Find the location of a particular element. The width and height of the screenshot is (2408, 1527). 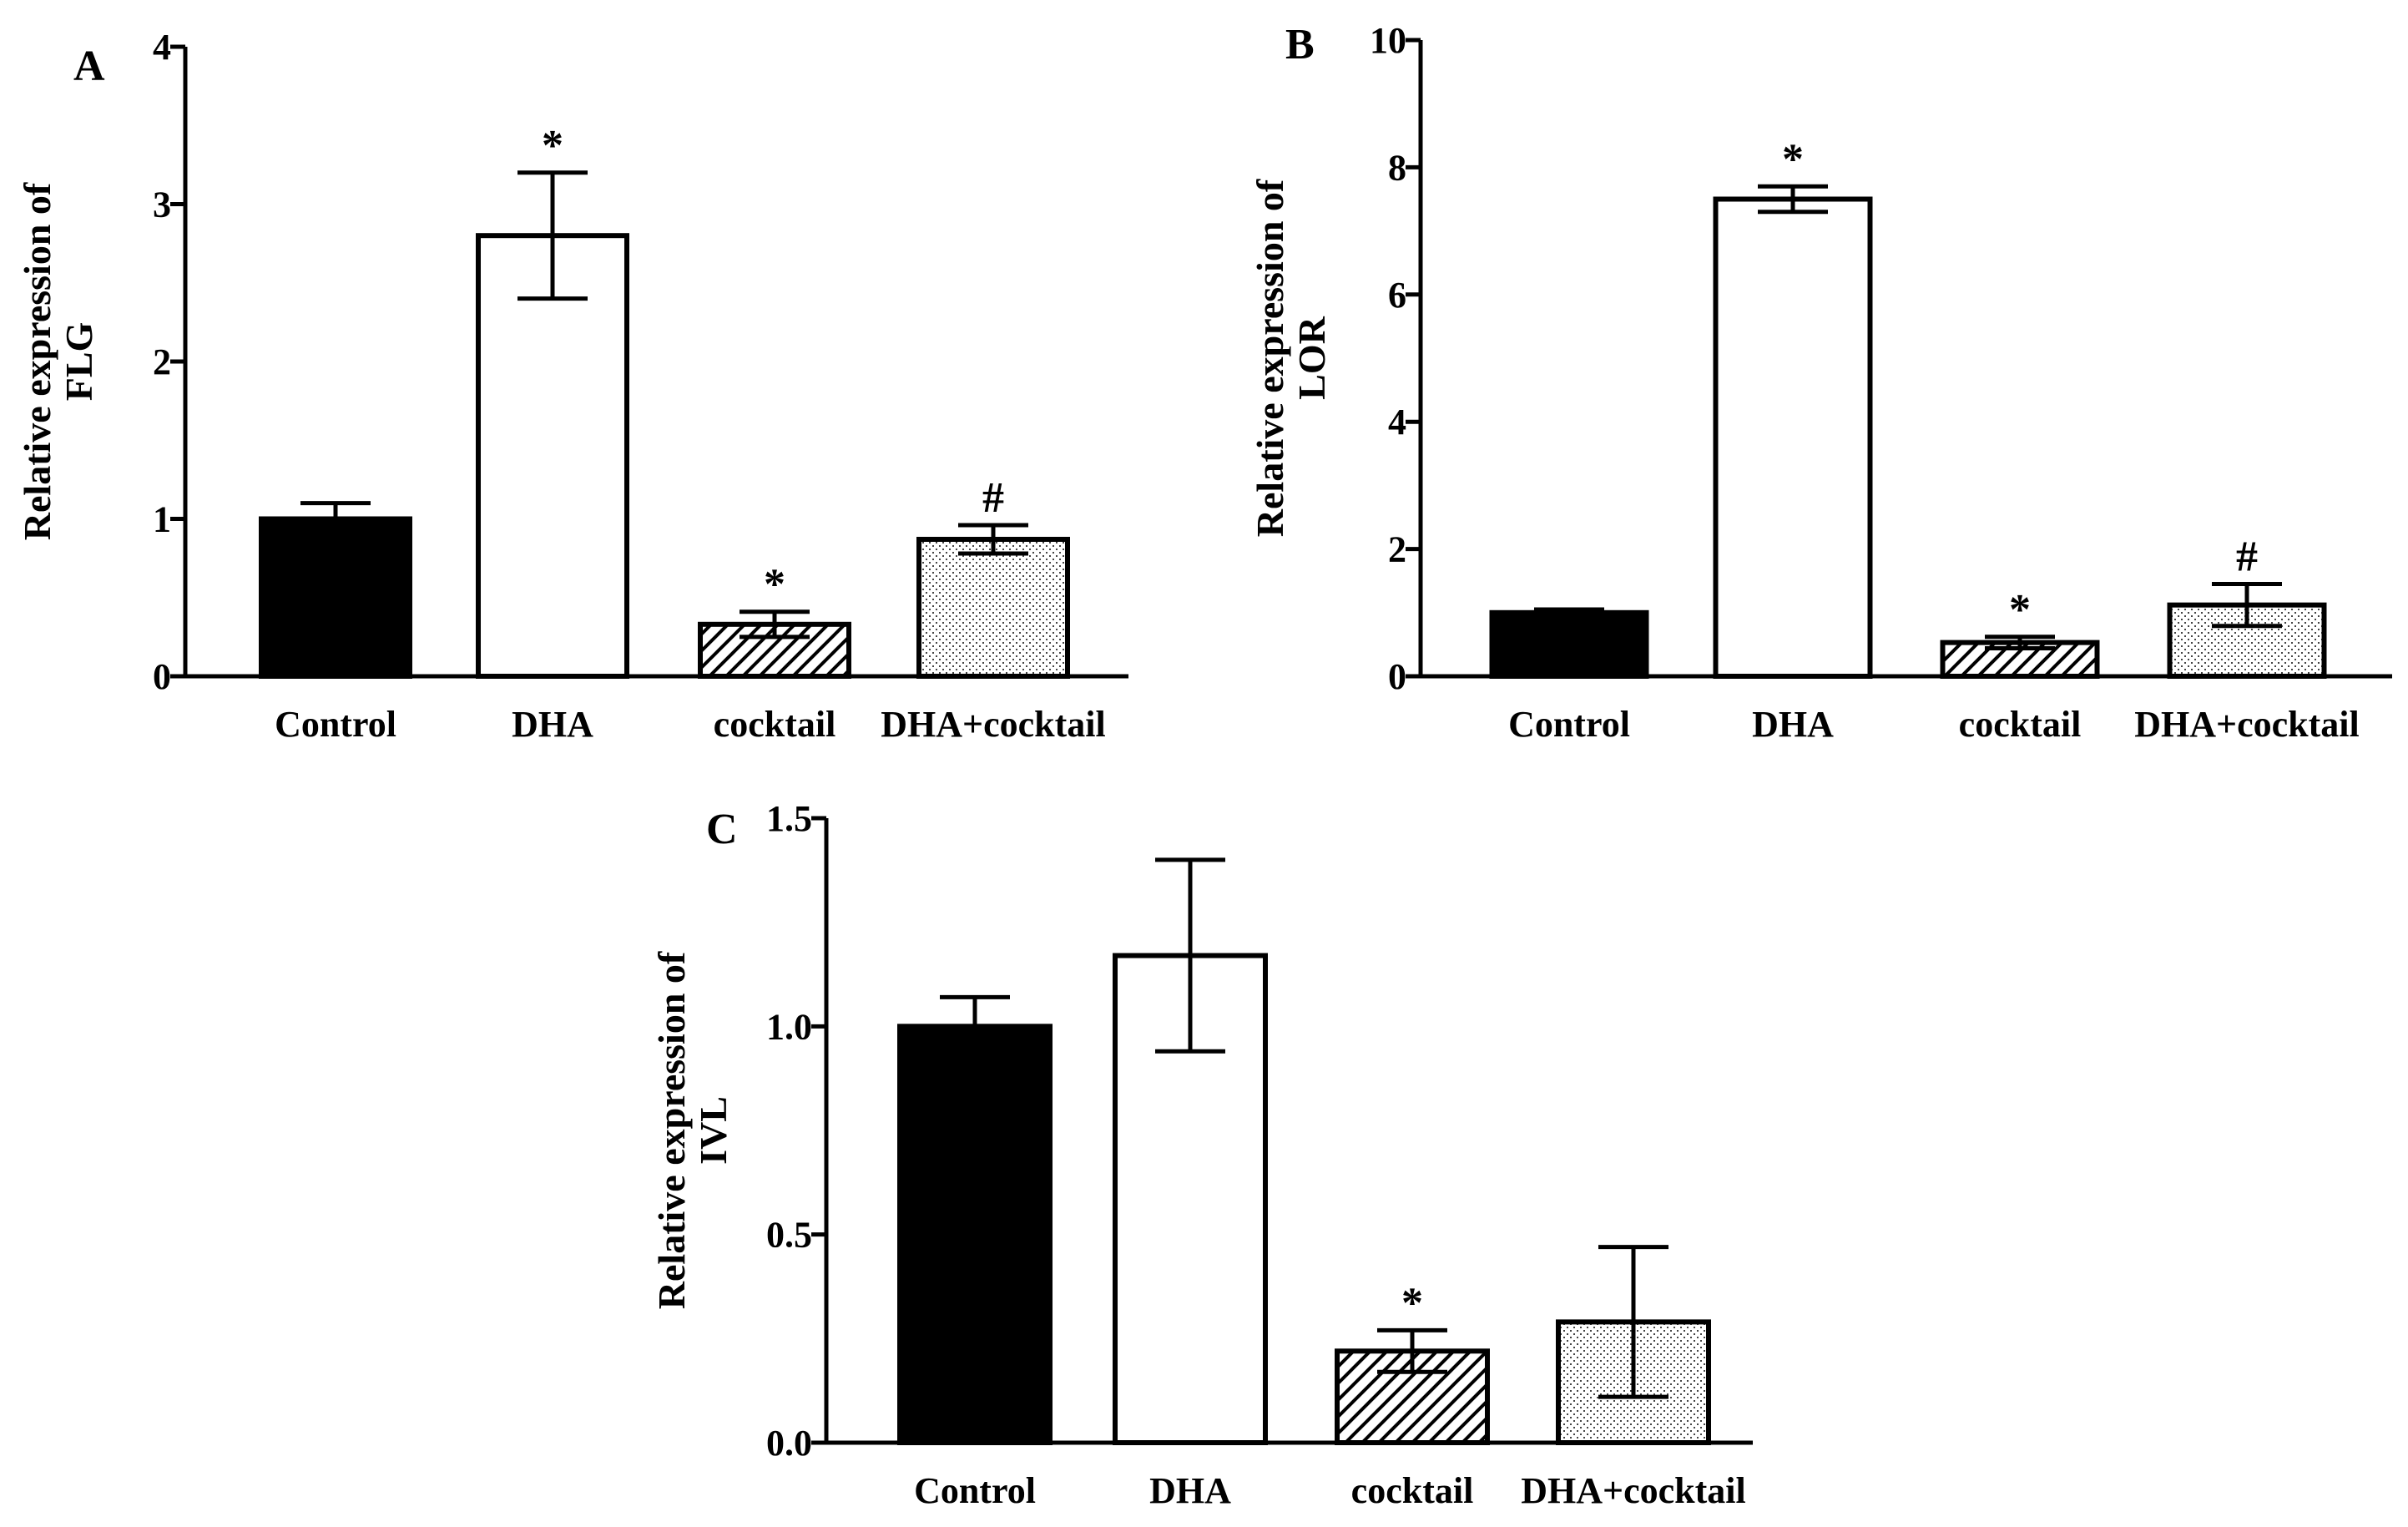

y-tick-label: 3 is located at coordinates (162, 205).